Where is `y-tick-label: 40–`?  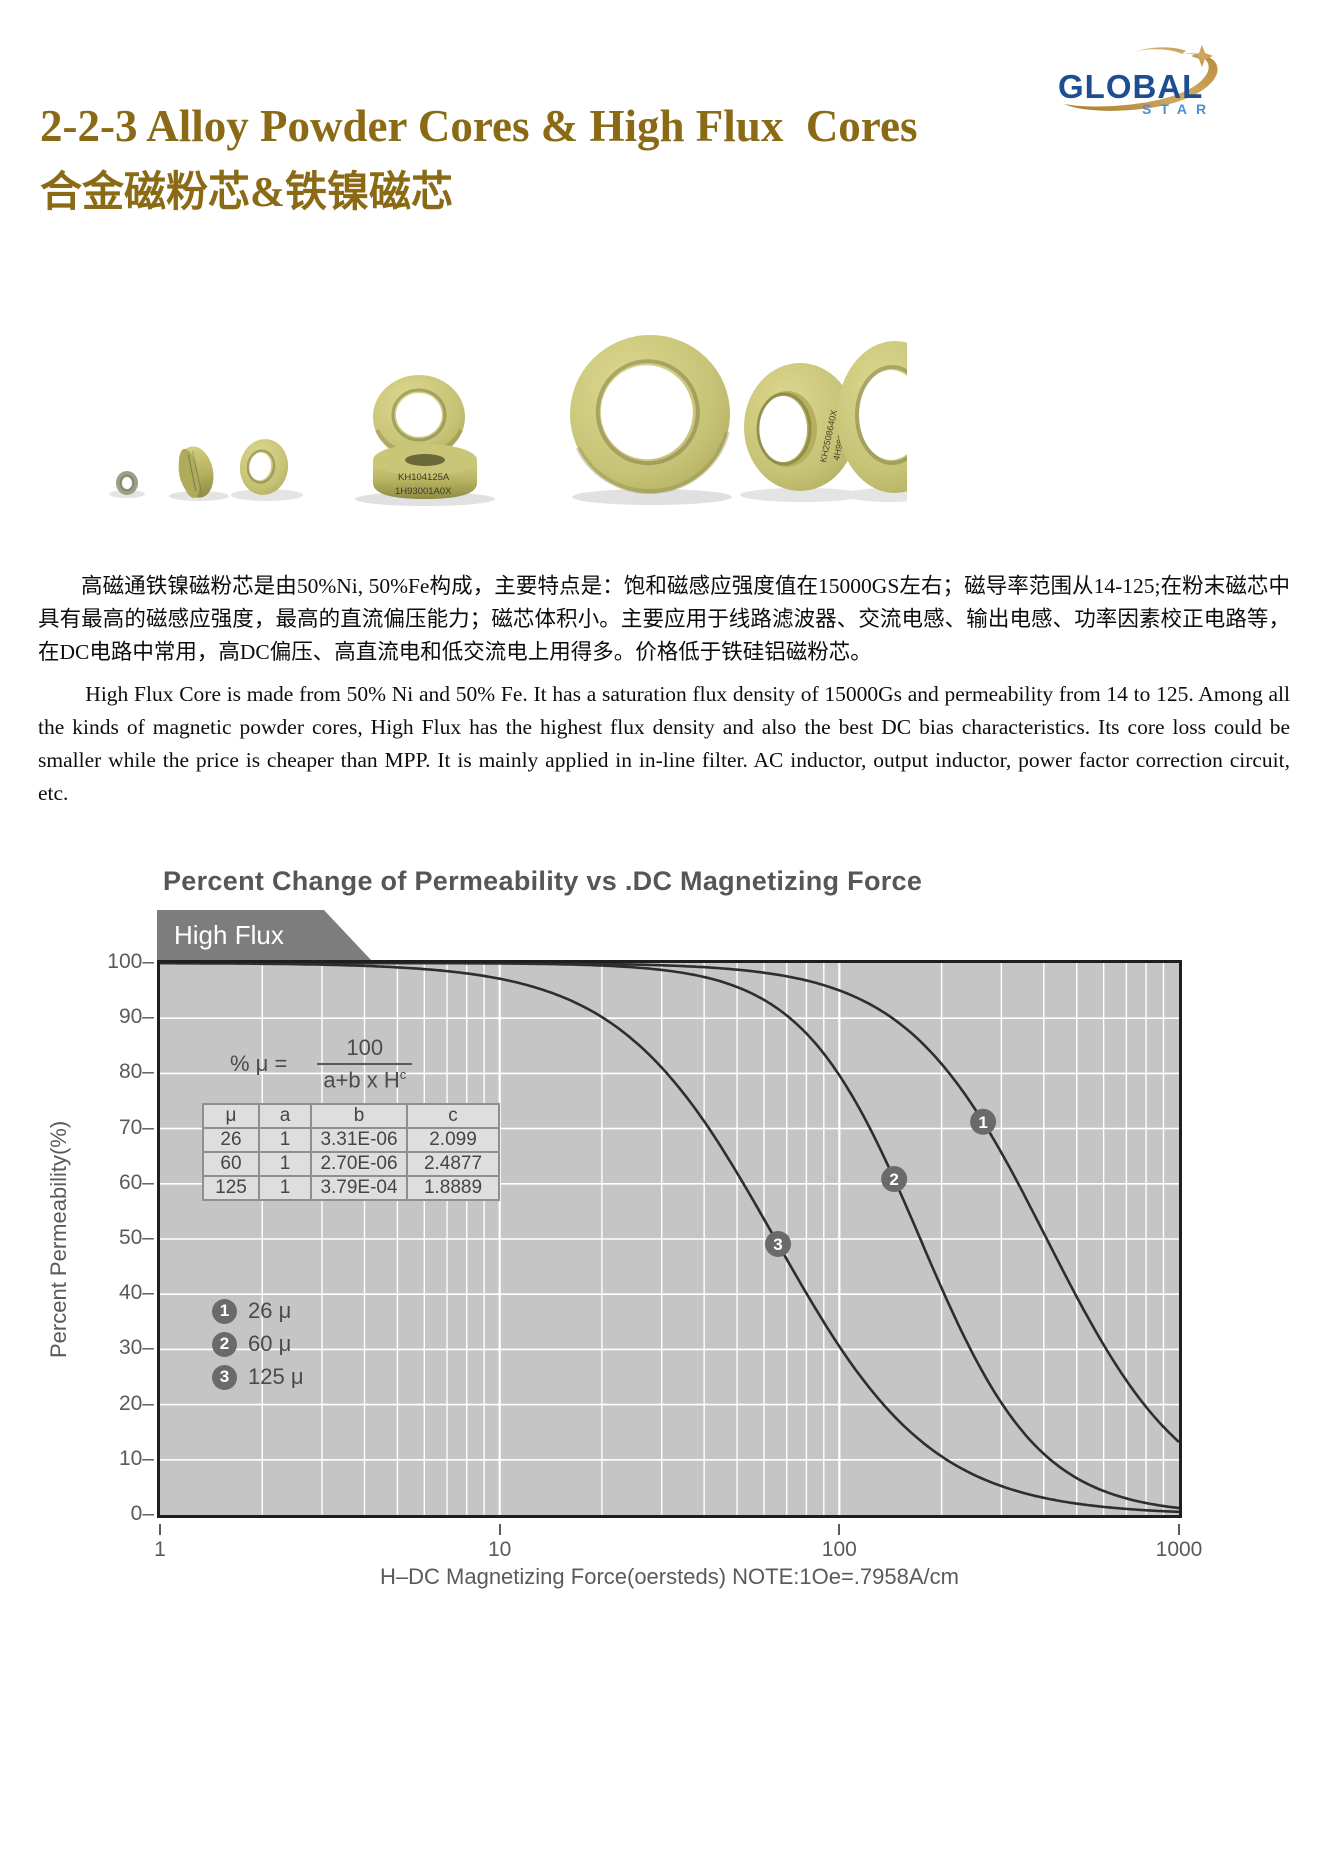
y-tick-label: 40– is located at coordinates (136, 1293).